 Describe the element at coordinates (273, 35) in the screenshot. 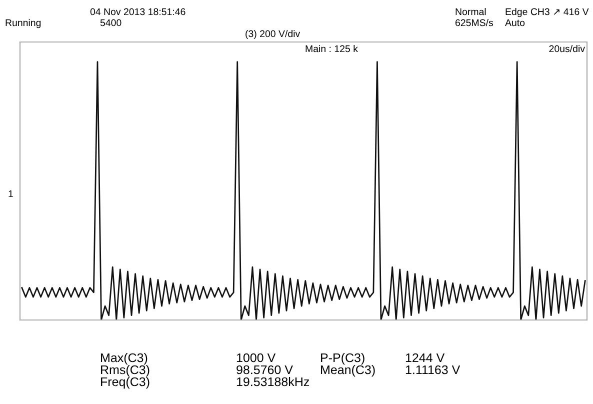

I see `text: (3) 200 V/div` at that location.